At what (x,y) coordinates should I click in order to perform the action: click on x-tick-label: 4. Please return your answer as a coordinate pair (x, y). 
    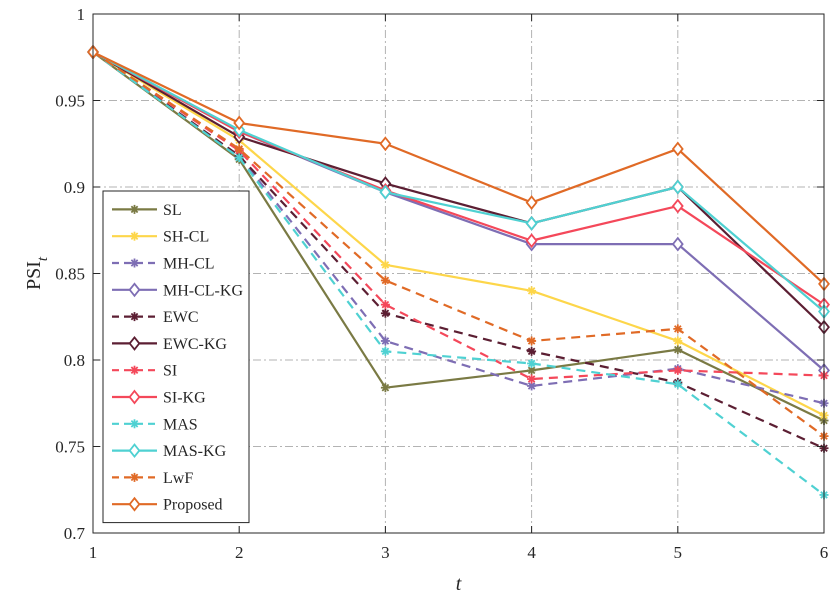
    Looking at the image, I should click on (531, 552).